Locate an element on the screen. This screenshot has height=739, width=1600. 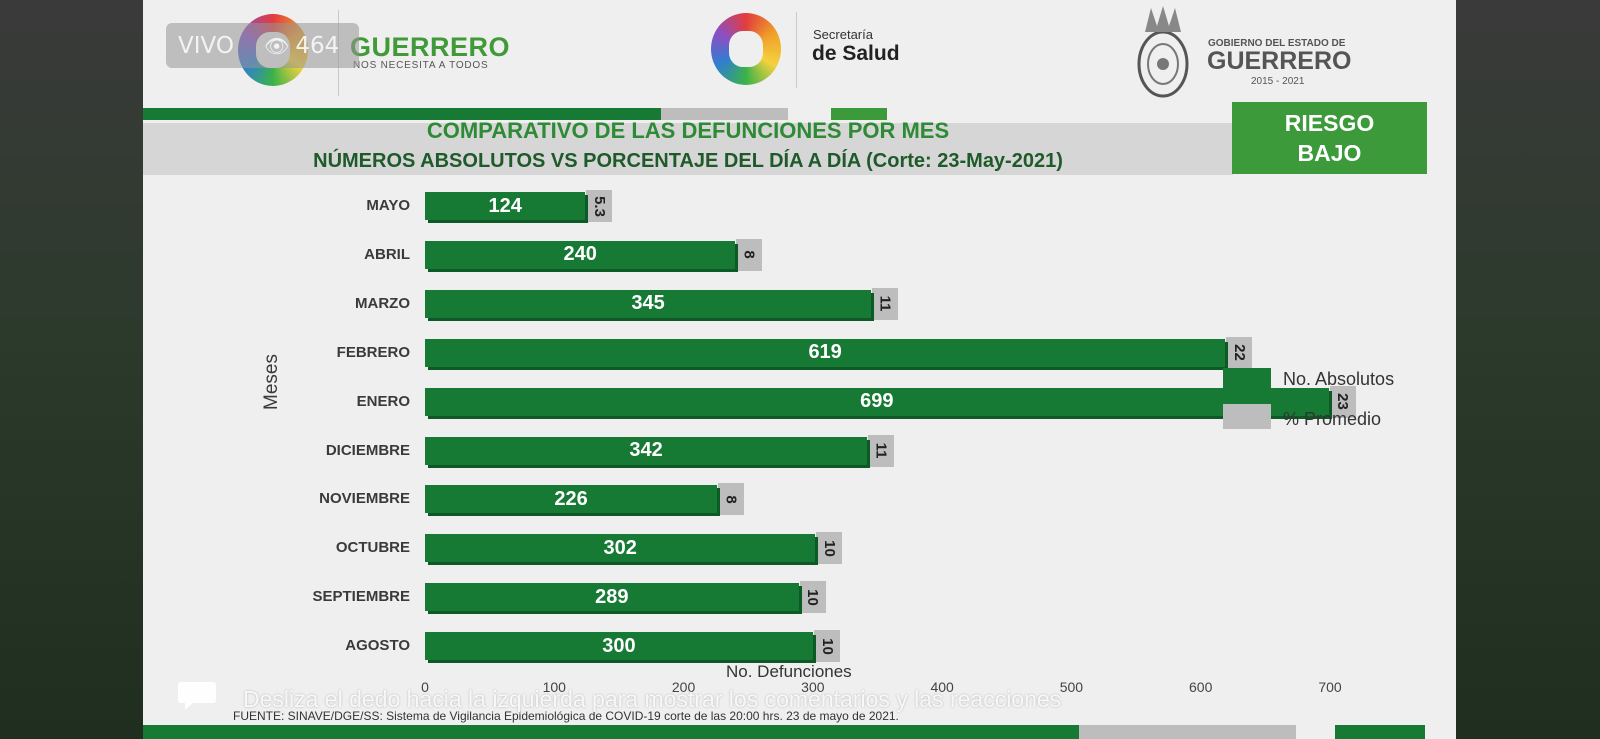
legend-label-absolutos: No. Absolutos is located at coordinates (1339, 379).